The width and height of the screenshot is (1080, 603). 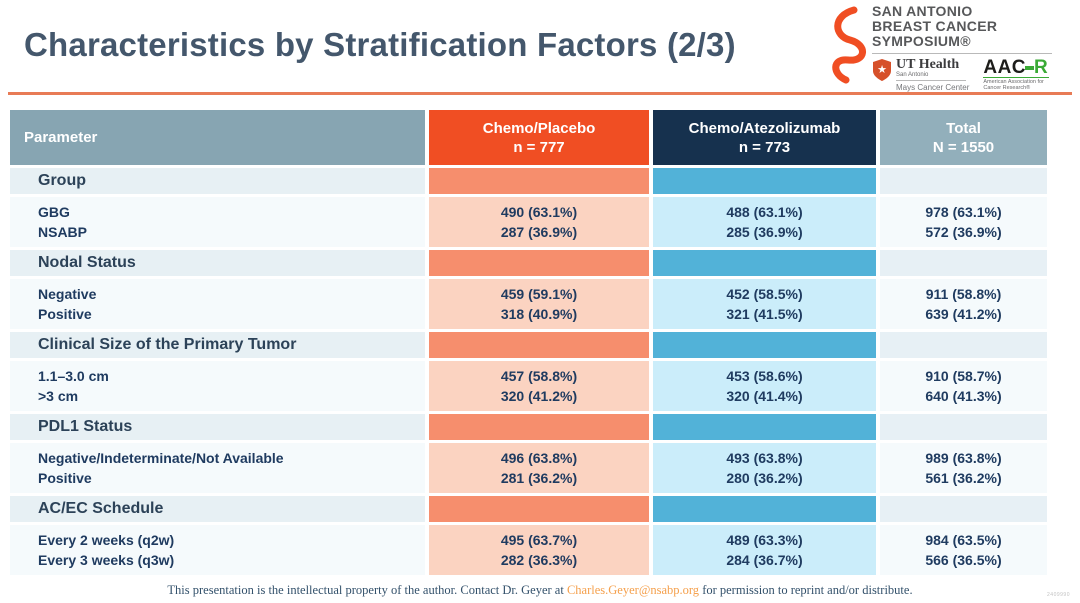 I want to click on values-nodal-atezolizumab: 452 (58.5%) 321 (41.5%), so click(x=764, y=304).